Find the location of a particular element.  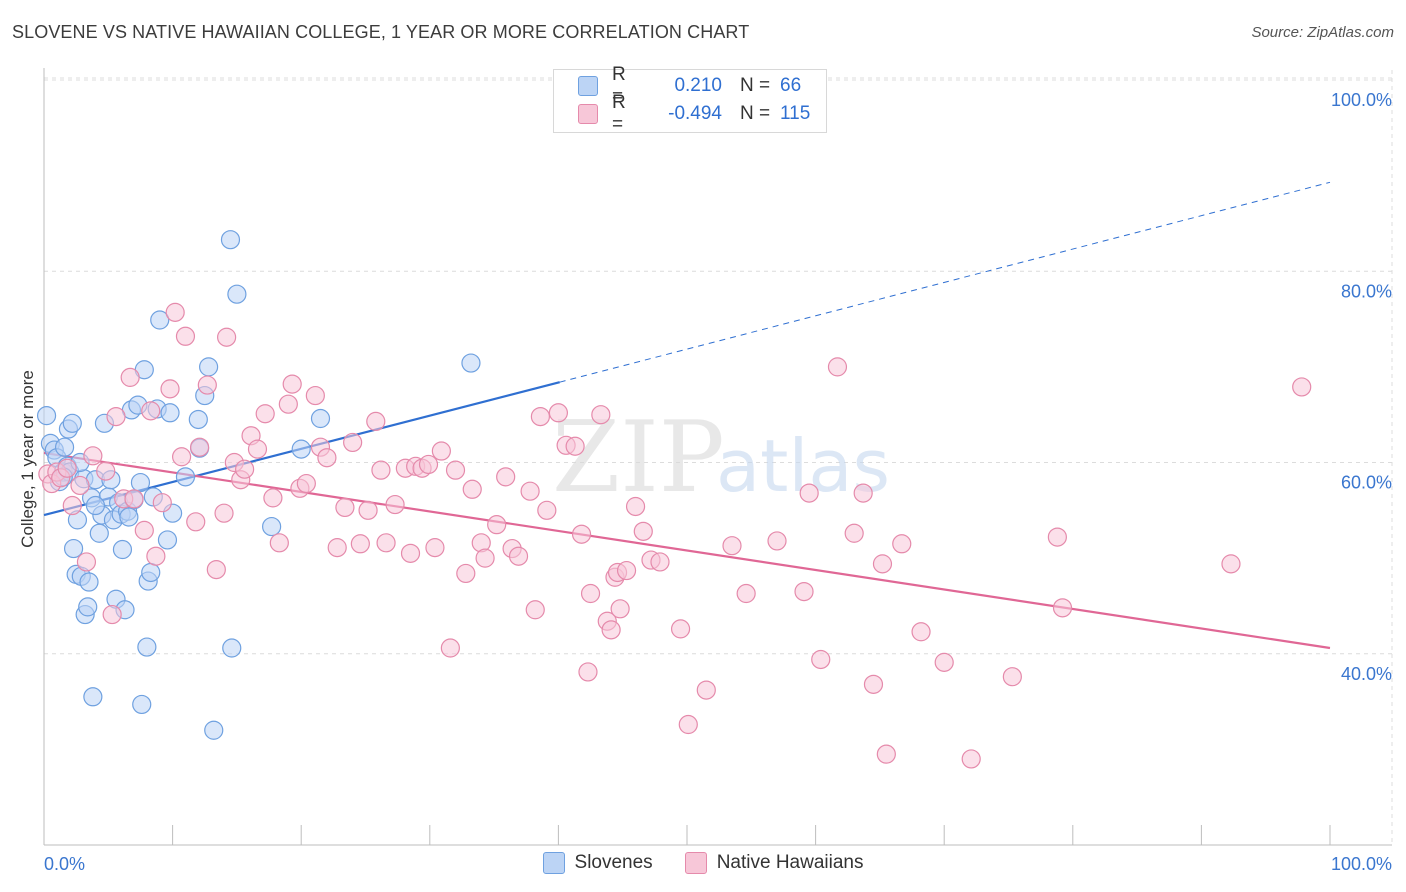

correlation-legend: R = 0.210 N = 66 R = -0.494 N = 115 is located at coordinates (690, 99).